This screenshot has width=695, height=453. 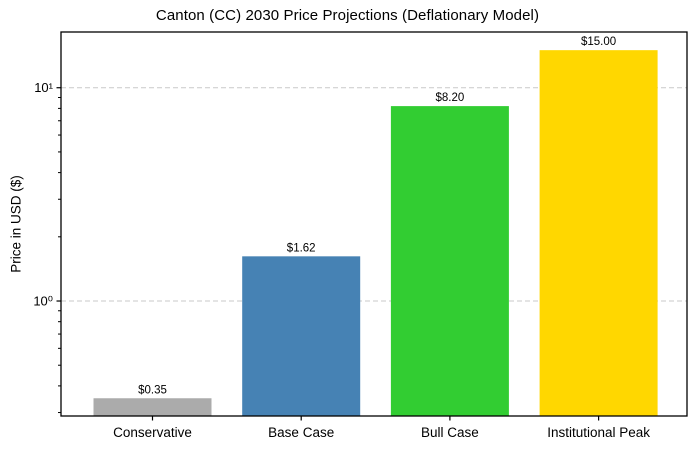 What do you see at coordinates (598, 432) in the screenshot?
I see `x-tick-label: Institutional Peak` at bounding box center [598, 432].